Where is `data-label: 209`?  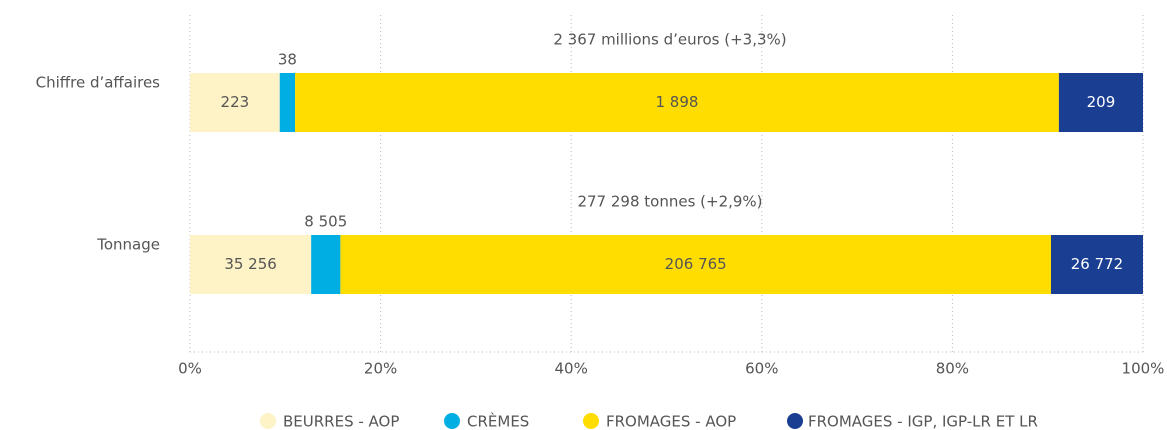 data-label: 209 is located at coordinates (1101, 102).